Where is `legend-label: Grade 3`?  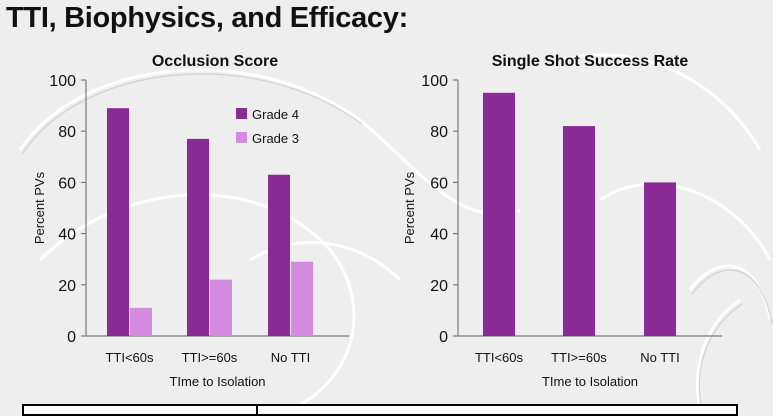
legend-label: Grade 3 is located at coordinates (275, 138).